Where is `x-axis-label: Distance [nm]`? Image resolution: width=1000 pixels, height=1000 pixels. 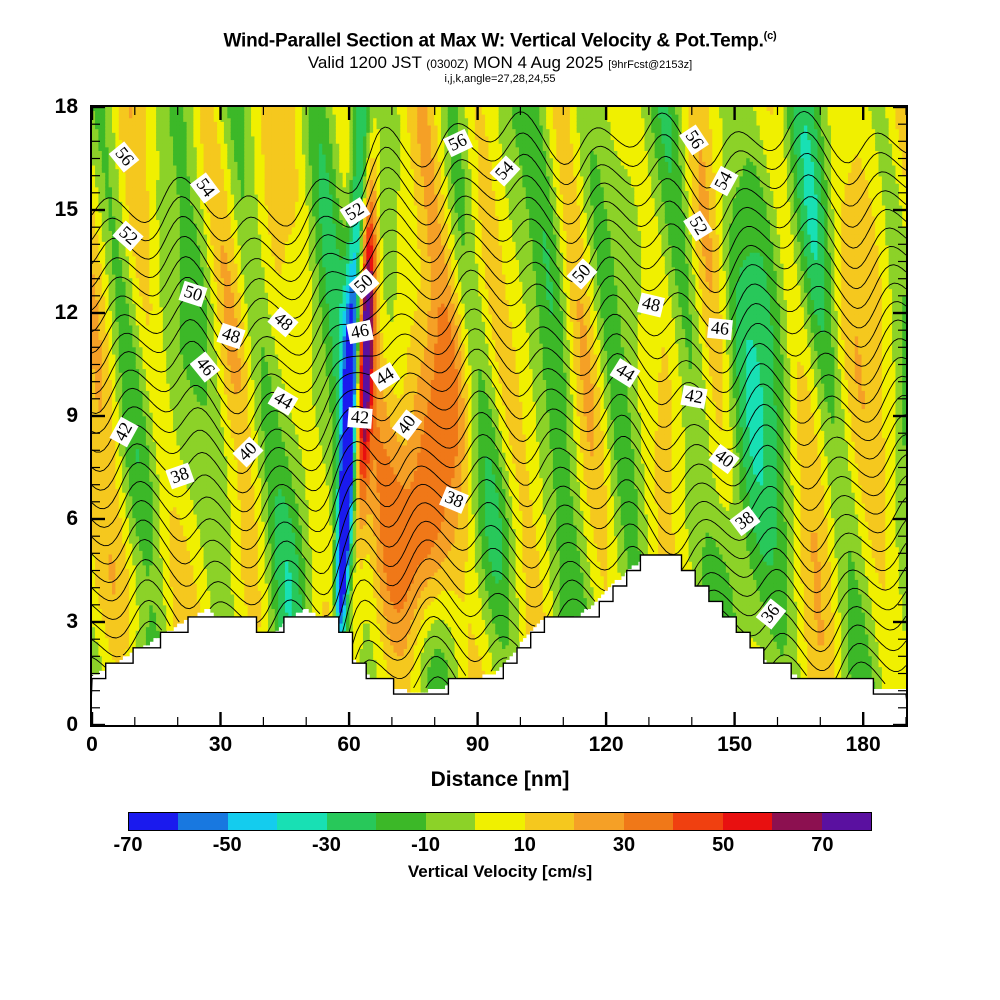 x-axis-label: Distance [nm] is located at coordinates (500, 780).